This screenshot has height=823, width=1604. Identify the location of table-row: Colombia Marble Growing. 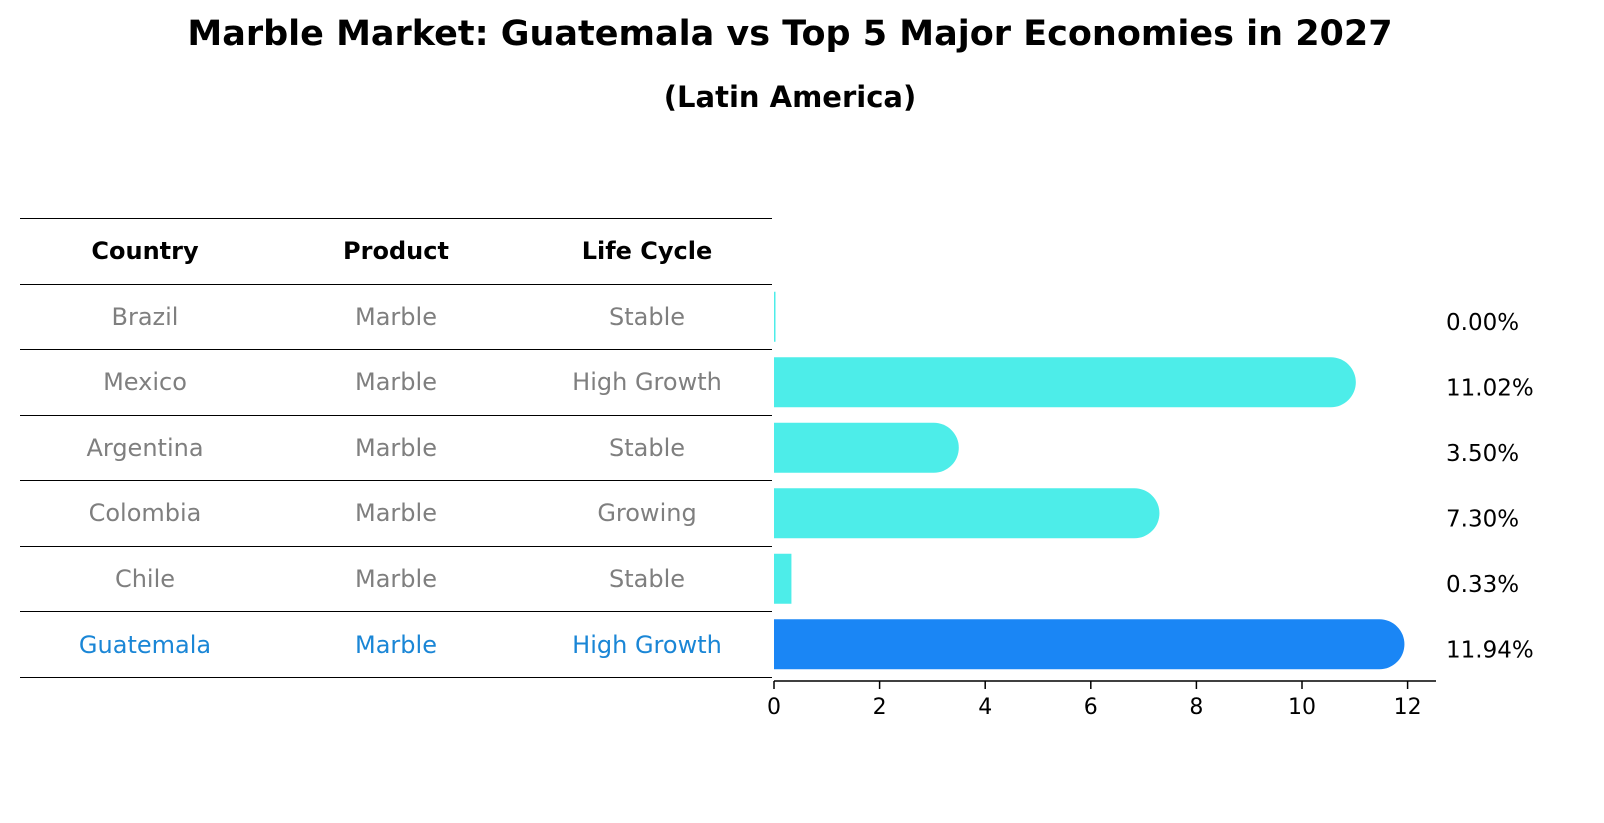
(396, 513).